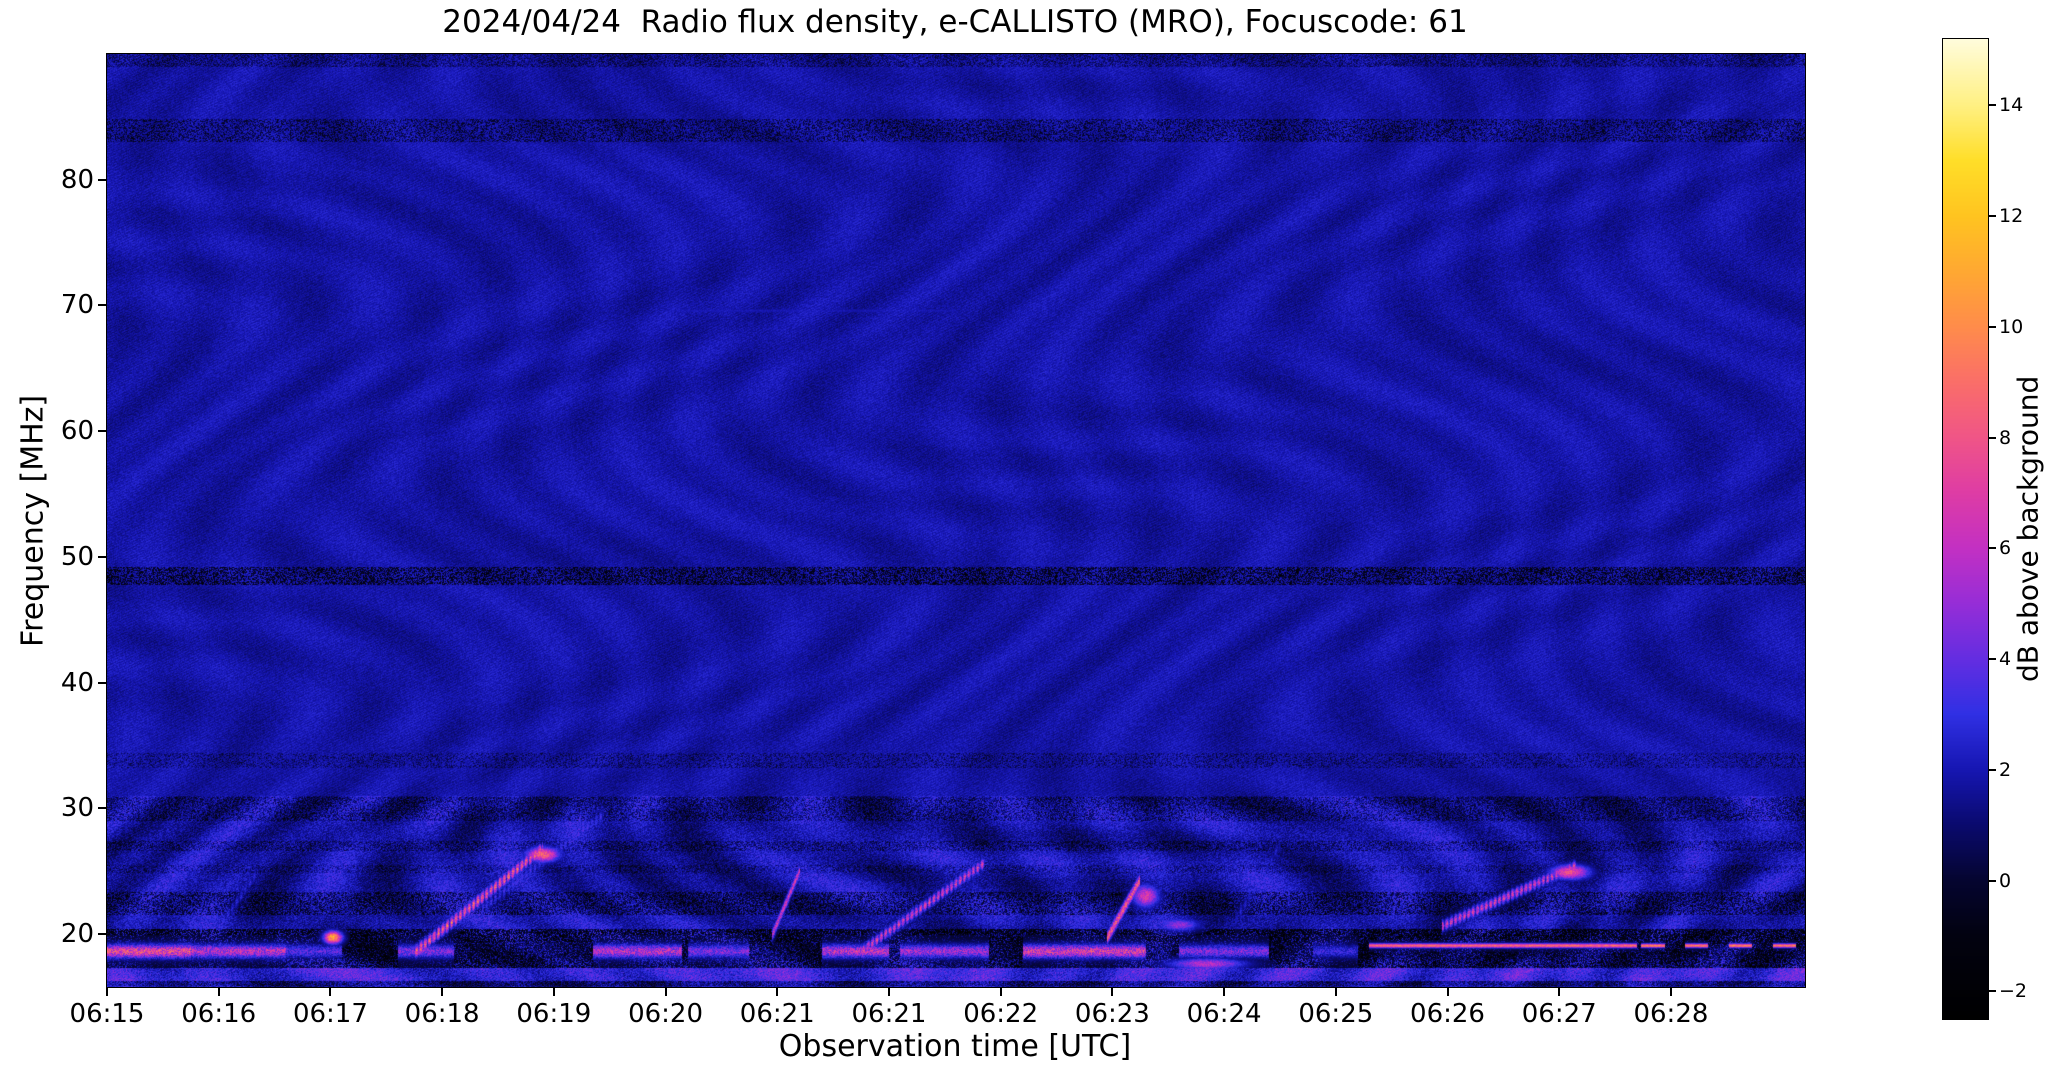  I want to click on colorbar-tick-label: 6, so click(2005, 548).